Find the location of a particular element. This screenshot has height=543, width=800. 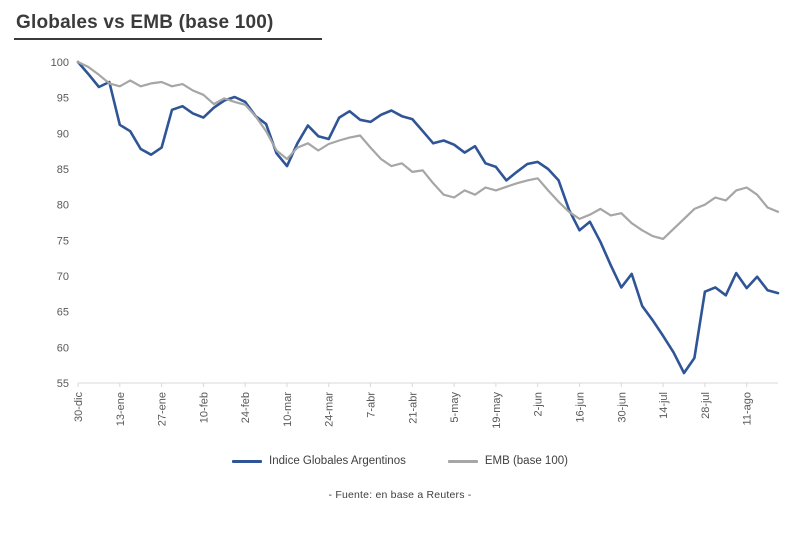

x-tick-label: 10-mar is located at coordinates (288, 409).